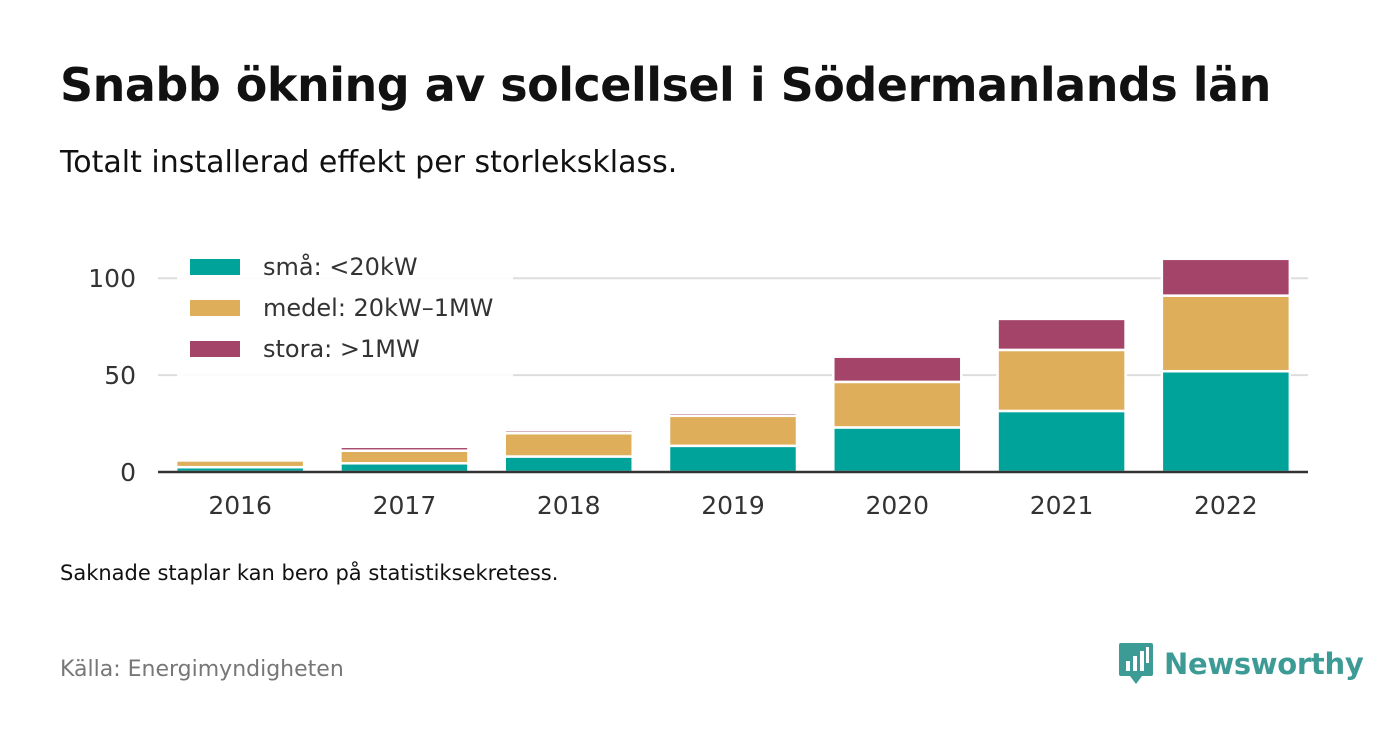 This screenshot has width=1400, height=745. What do you see at coordinates (112, 278) in the screenshot?
I see `y-tick-label: 100` at bounding box center [112, 278].